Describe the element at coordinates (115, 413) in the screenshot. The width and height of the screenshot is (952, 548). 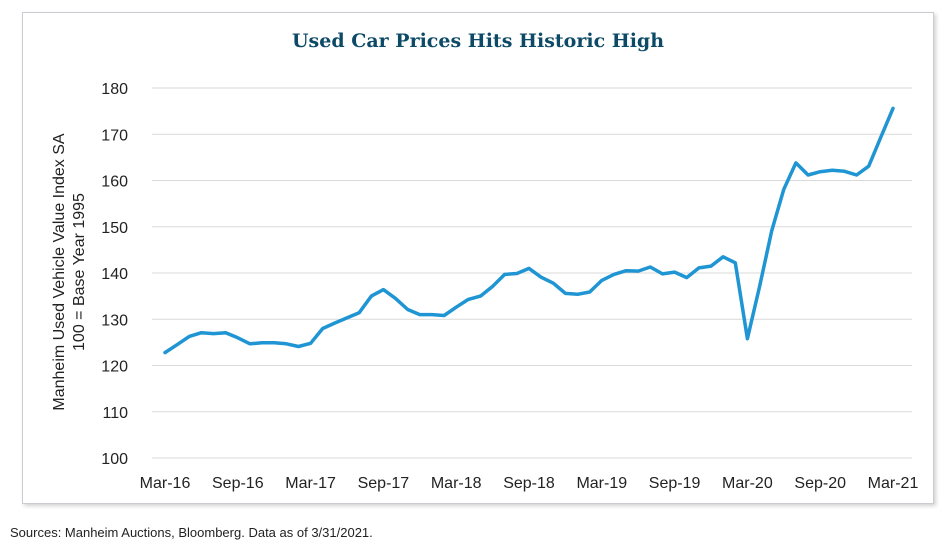
I see `y-tick-label: 110` at that location.